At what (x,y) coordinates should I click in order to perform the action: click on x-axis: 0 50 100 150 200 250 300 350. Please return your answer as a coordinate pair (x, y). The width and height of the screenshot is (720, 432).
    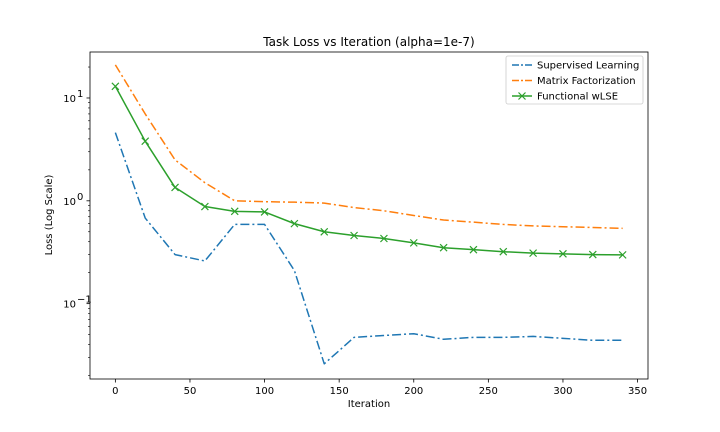
    Looking at the image, I should click on (379, 388).